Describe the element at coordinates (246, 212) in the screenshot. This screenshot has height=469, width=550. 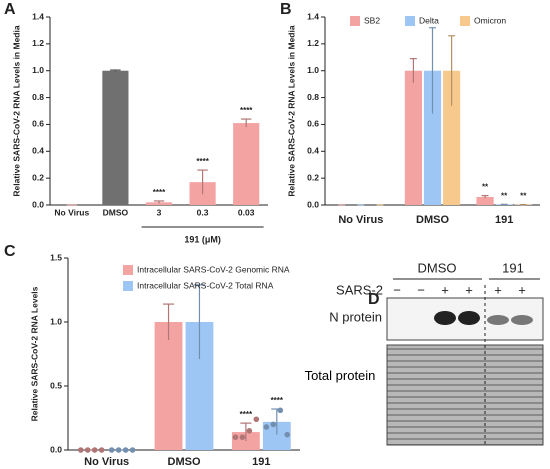
I see `x-tick-label: 0.03` at that location.